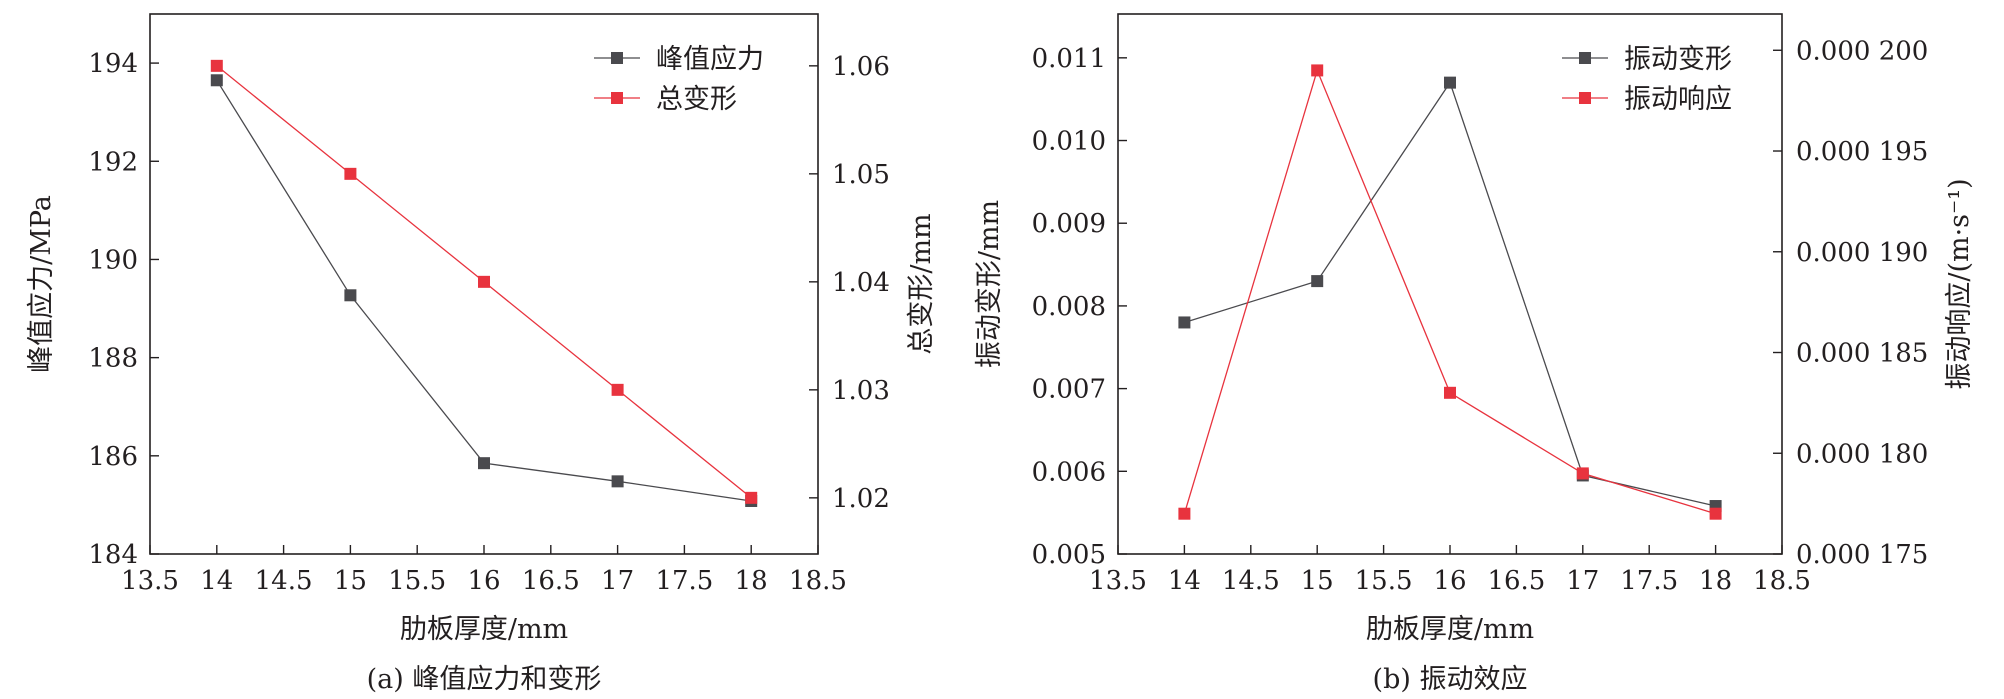 The width and height of the screenshot is (2004, 699). What do you see at coordinates (861, 67) in the screenshot?
I see `y-right-tick-label: 1.06` at bounding box center [861, 67].